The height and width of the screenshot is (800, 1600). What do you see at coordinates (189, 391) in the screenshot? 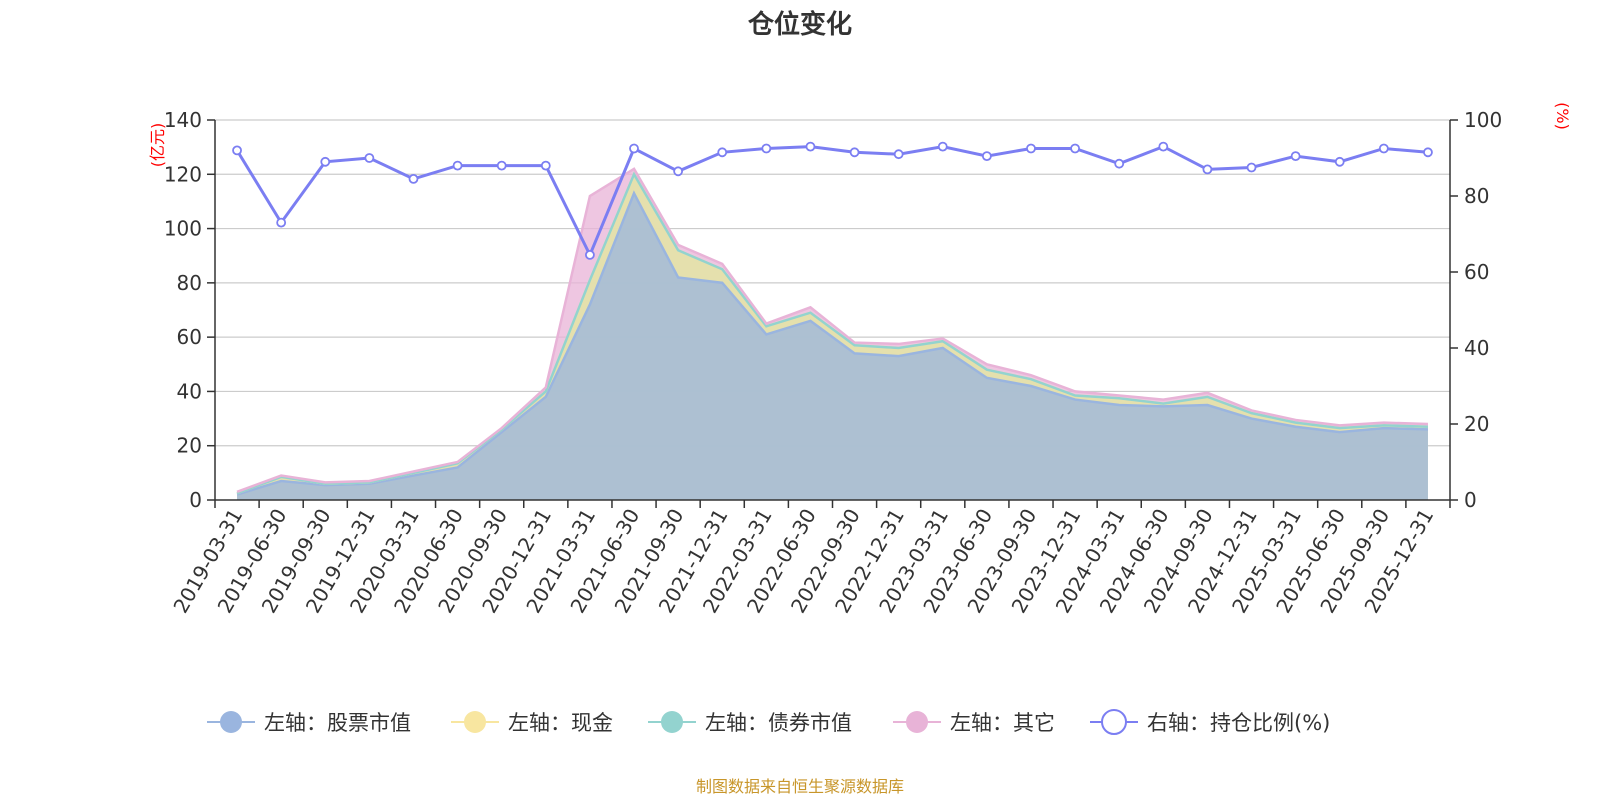
I see `left-tick-label: 40` at bounding box center [189, 391].